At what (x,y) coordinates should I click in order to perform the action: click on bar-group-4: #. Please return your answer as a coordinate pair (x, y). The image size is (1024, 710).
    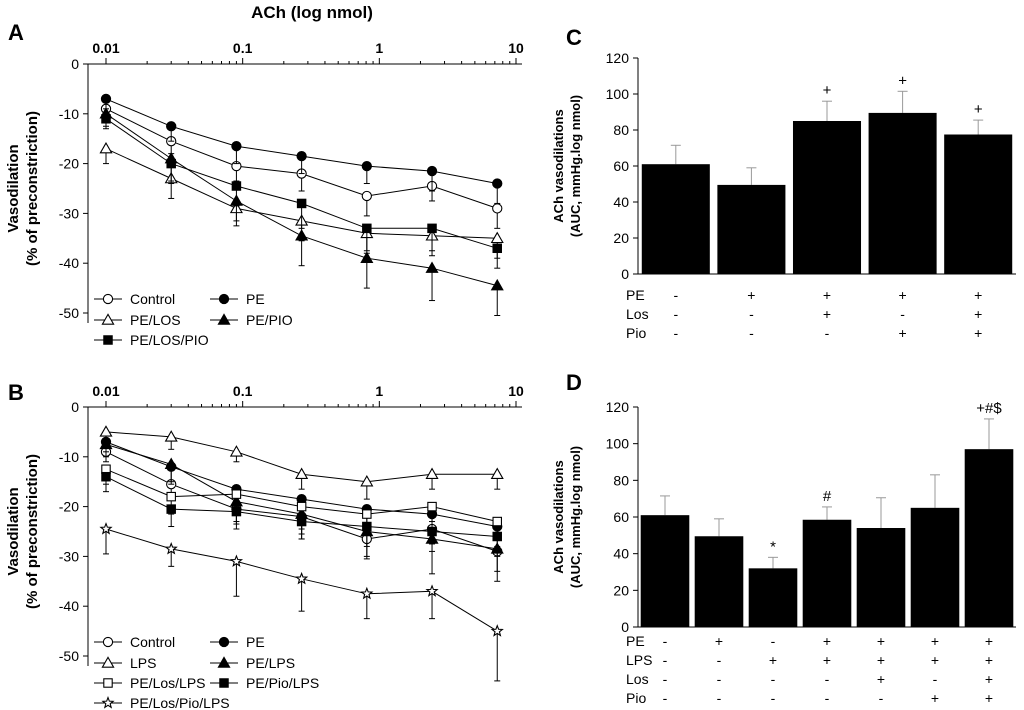
    Looking at the image, I should click on (827, 557).